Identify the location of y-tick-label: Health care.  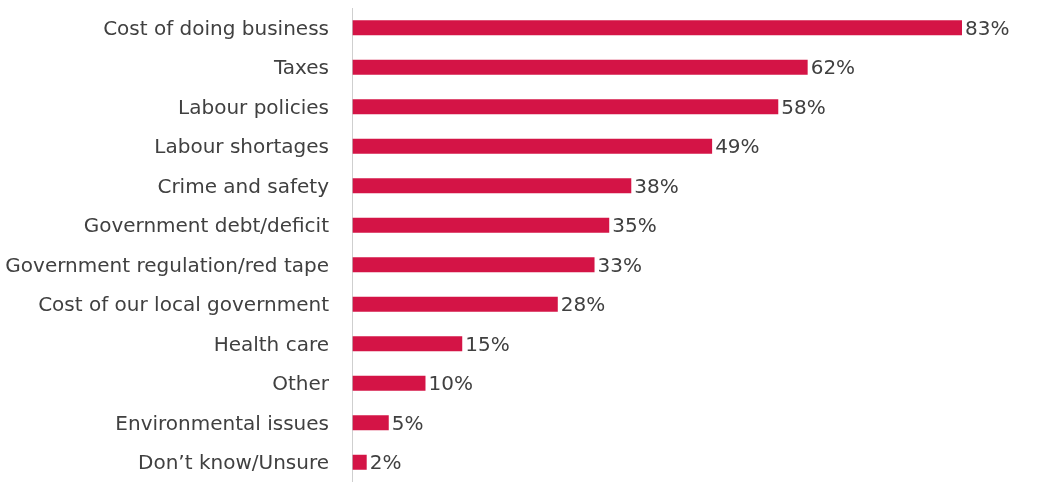
(271, 343).